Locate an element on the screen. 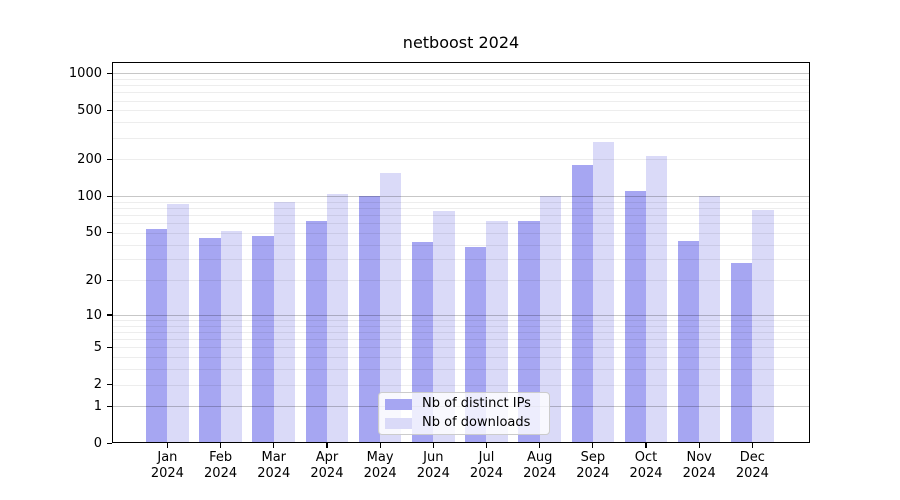 This screenshot has width=900, height=500. bar-nb-of-downloads-sep is located at coordinates (603, 292).